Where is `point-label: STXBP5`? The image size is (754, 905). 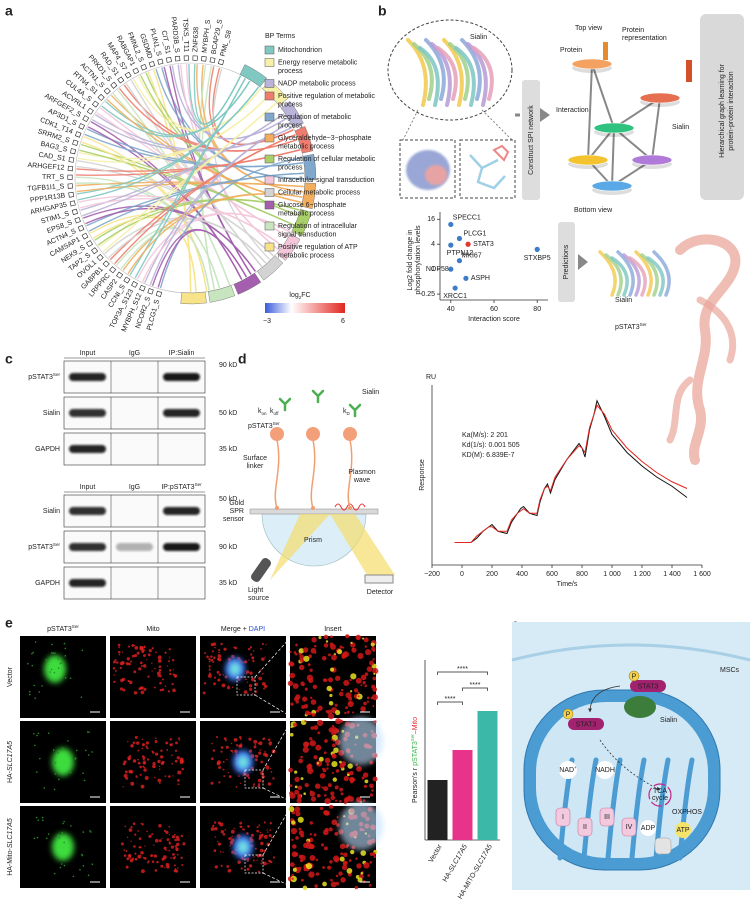 point-label: STXBP5 is located at coordinates (537, 258).